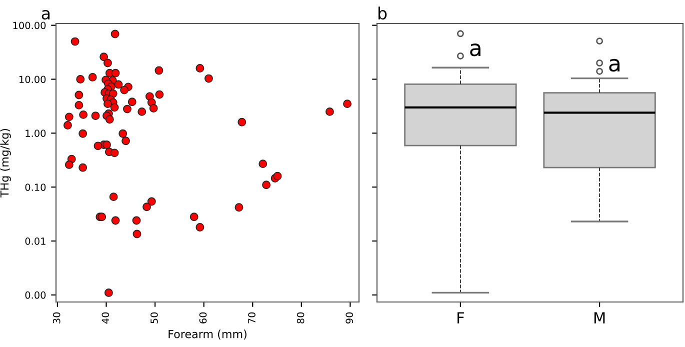  I want to click on y-tick-label: 10.00, so click(33, 80).